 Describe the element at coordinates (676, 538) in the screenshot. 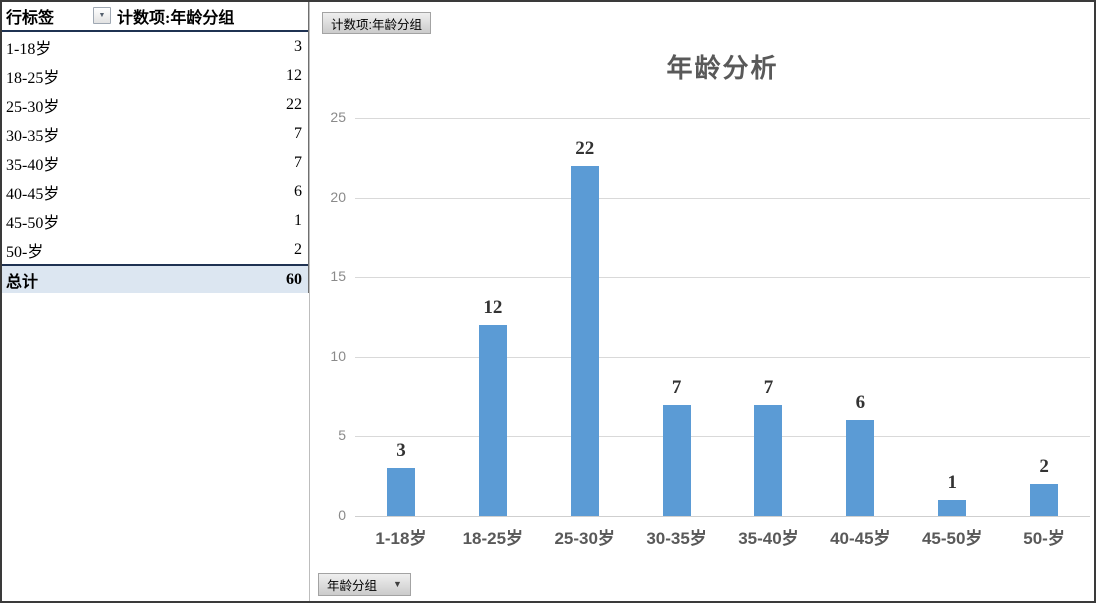

I see `x-tick-label: 30-35岁` at that location.